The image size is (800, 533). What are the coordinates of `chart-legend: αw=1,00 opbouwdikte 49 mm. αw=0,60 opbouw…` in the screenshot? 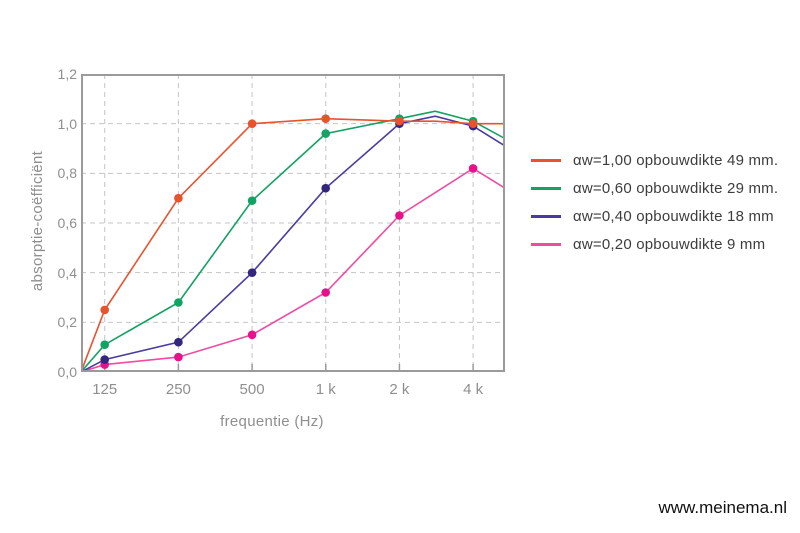 It's located at (654, 202).